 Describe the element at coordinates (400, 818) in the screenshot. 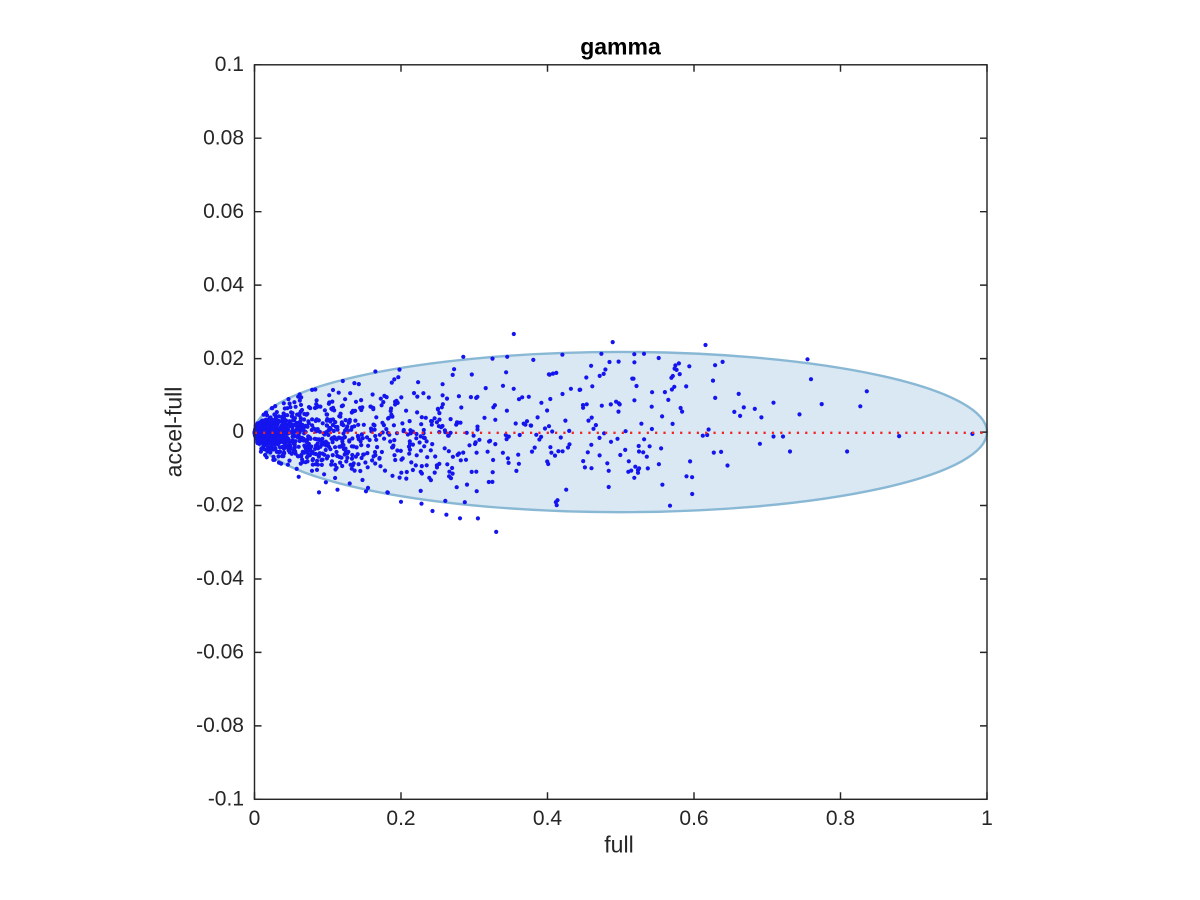

I see `svg-text: 0.2` at that location.